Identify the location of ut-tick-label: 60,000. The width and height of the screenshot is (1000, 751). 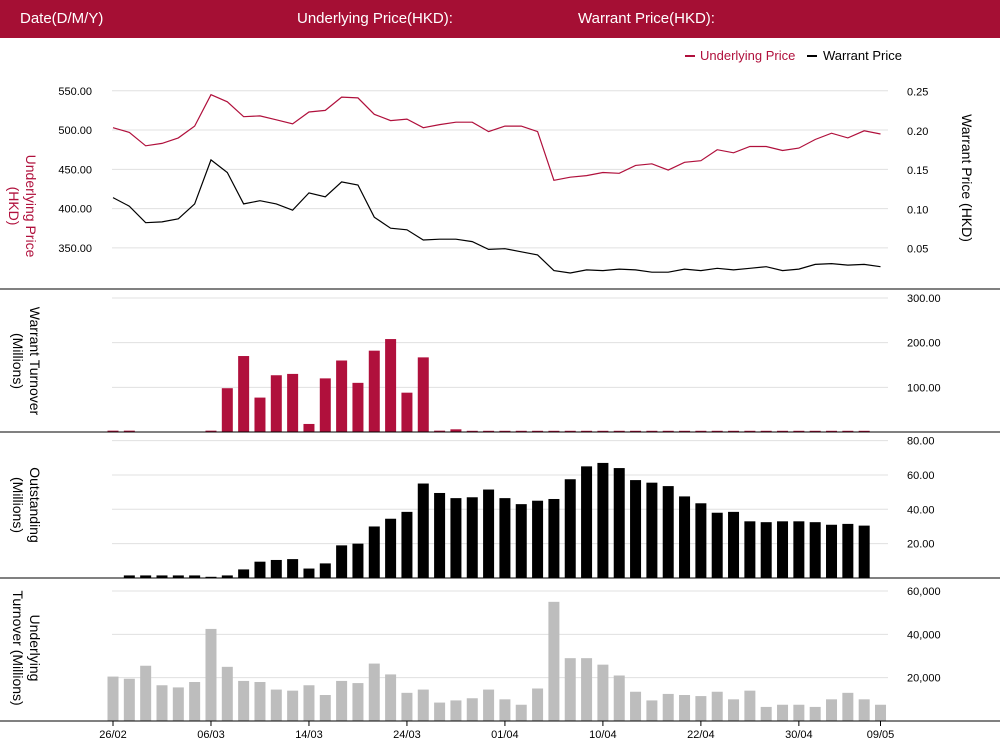
(924, 592).